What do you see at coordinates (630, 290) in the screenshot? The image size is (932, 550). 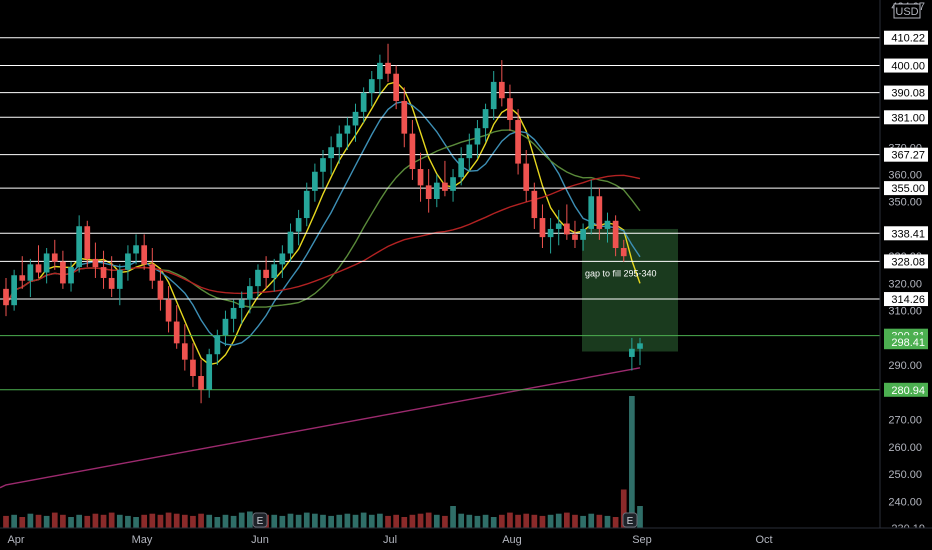 I see `gap-zone-rect` at bounding box center [630, 290].